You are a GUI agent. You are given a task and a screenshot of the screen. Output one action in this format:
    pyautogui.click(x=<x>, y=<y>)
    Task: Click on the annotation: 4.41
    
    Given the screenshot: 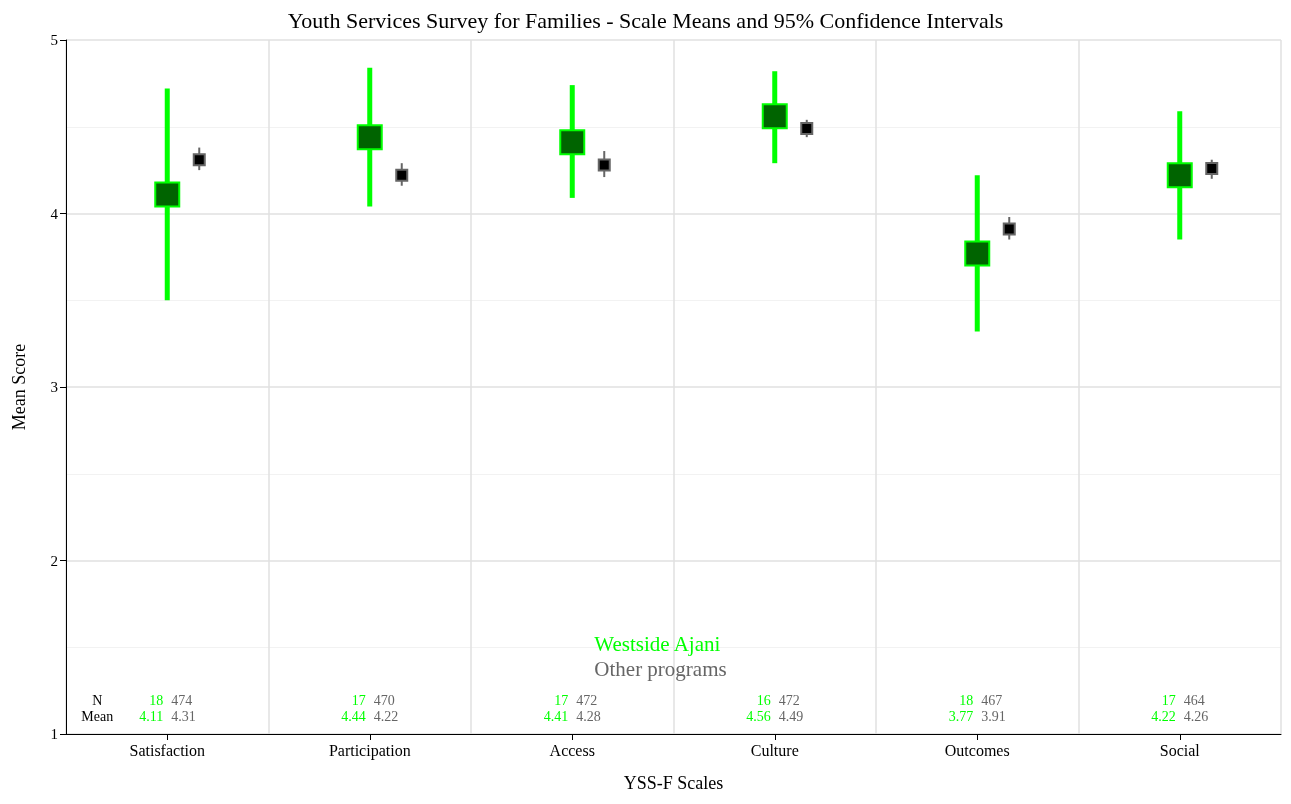 What is the action you would take?
    pyautogui.click(x=556, y=716)
    